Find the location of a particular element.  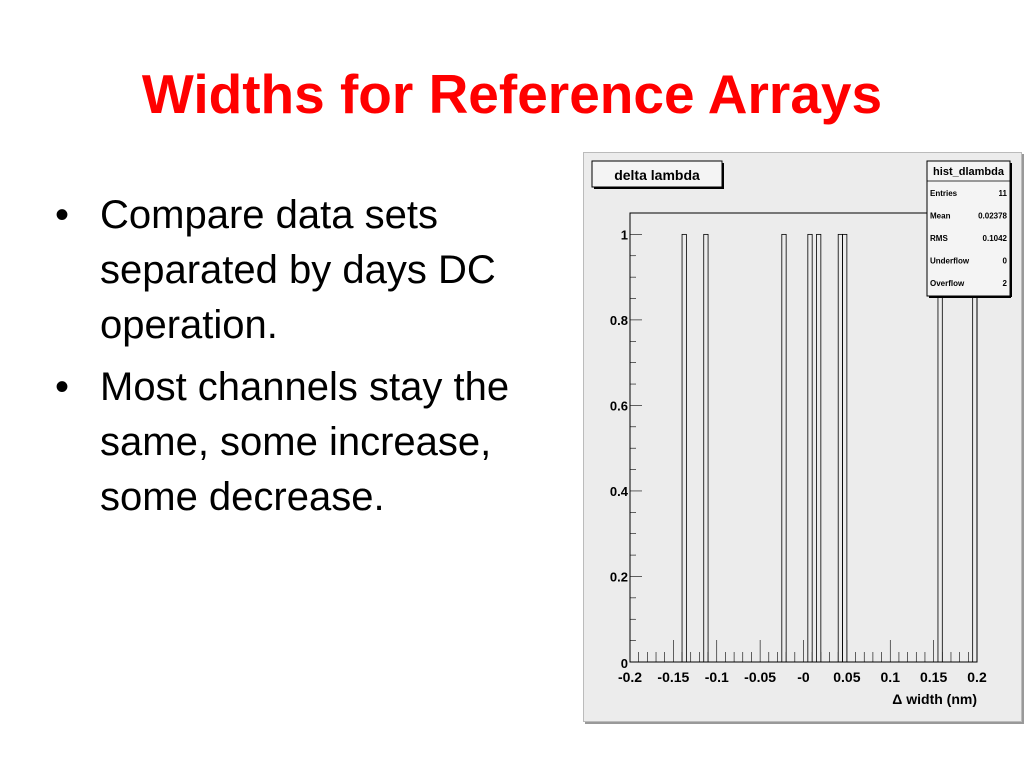

stats-value: 0.1042 is located at coordinates (995, 238).